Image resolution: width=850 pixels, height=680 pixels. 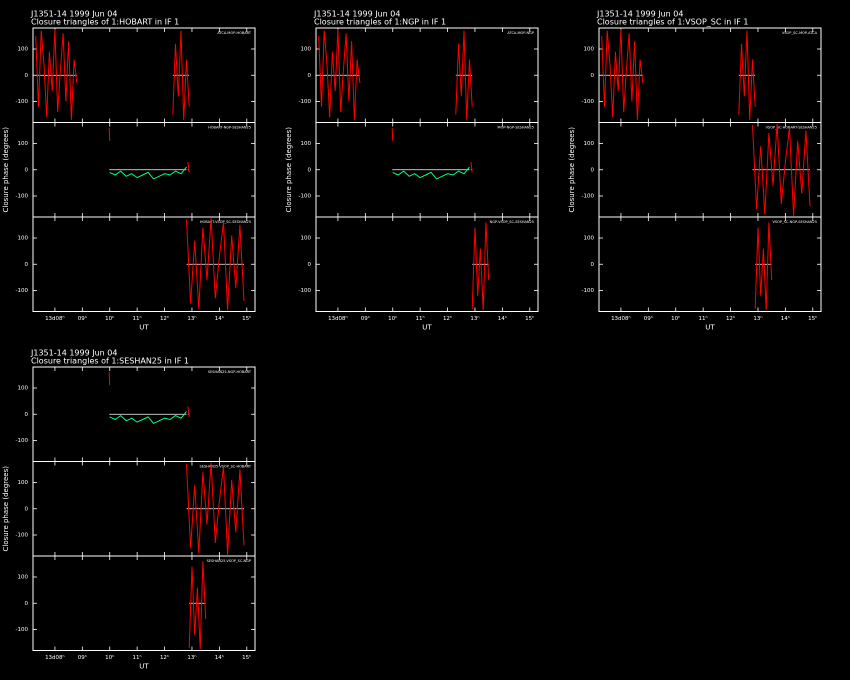 I want to click on triangle-label: VSOP_SC-HOBART-SESHAN25, so click(x=791, y=128).